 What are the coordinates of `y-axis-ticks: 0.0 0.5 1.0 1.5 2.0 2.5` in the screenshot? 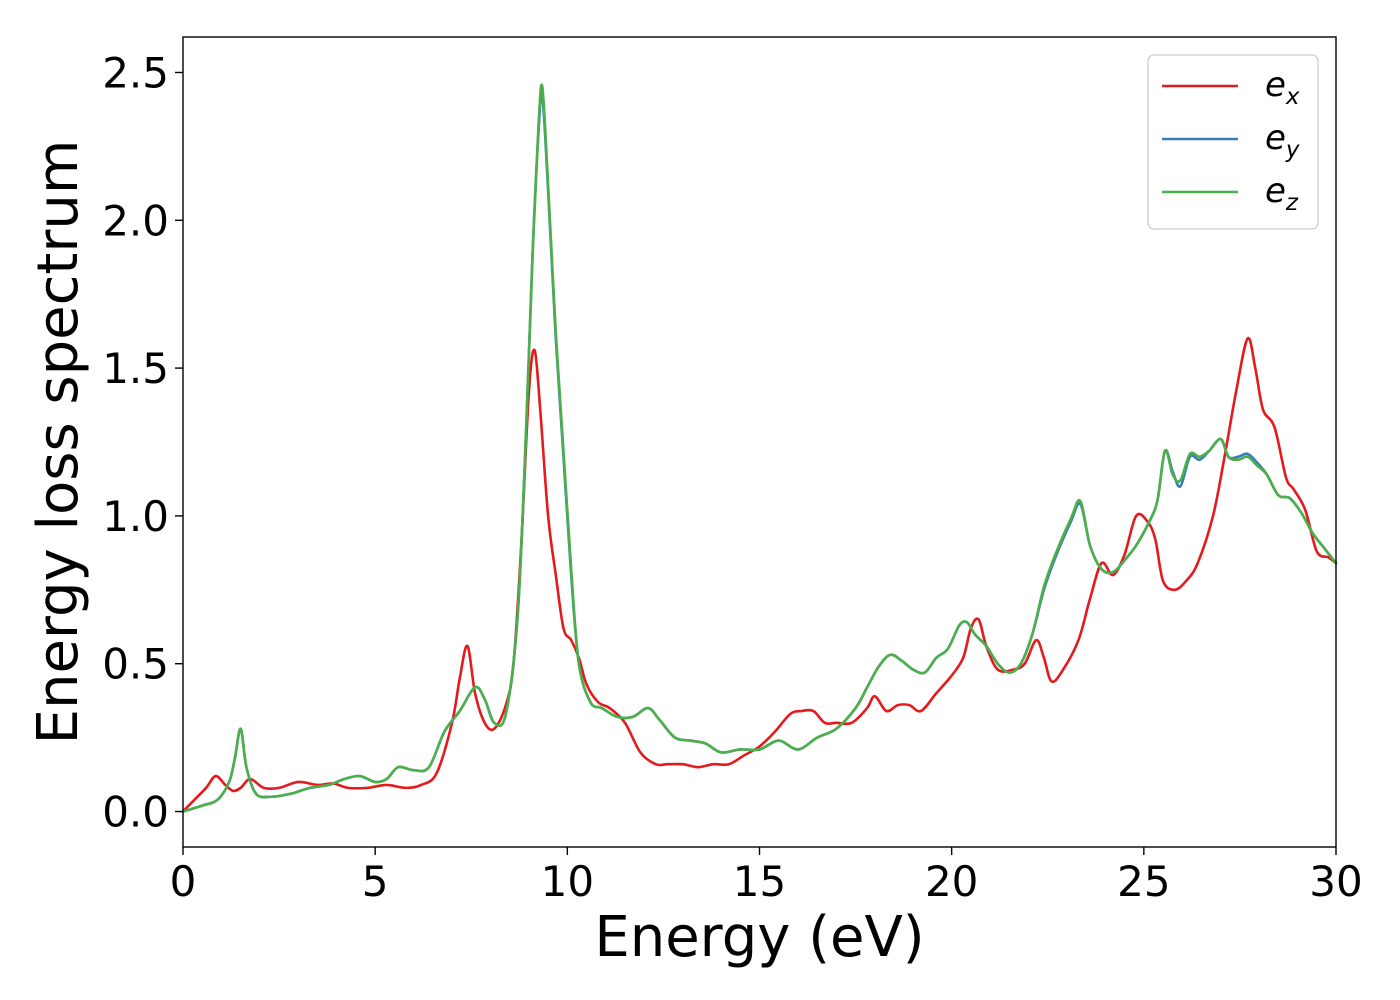 It's located at (142, 442).